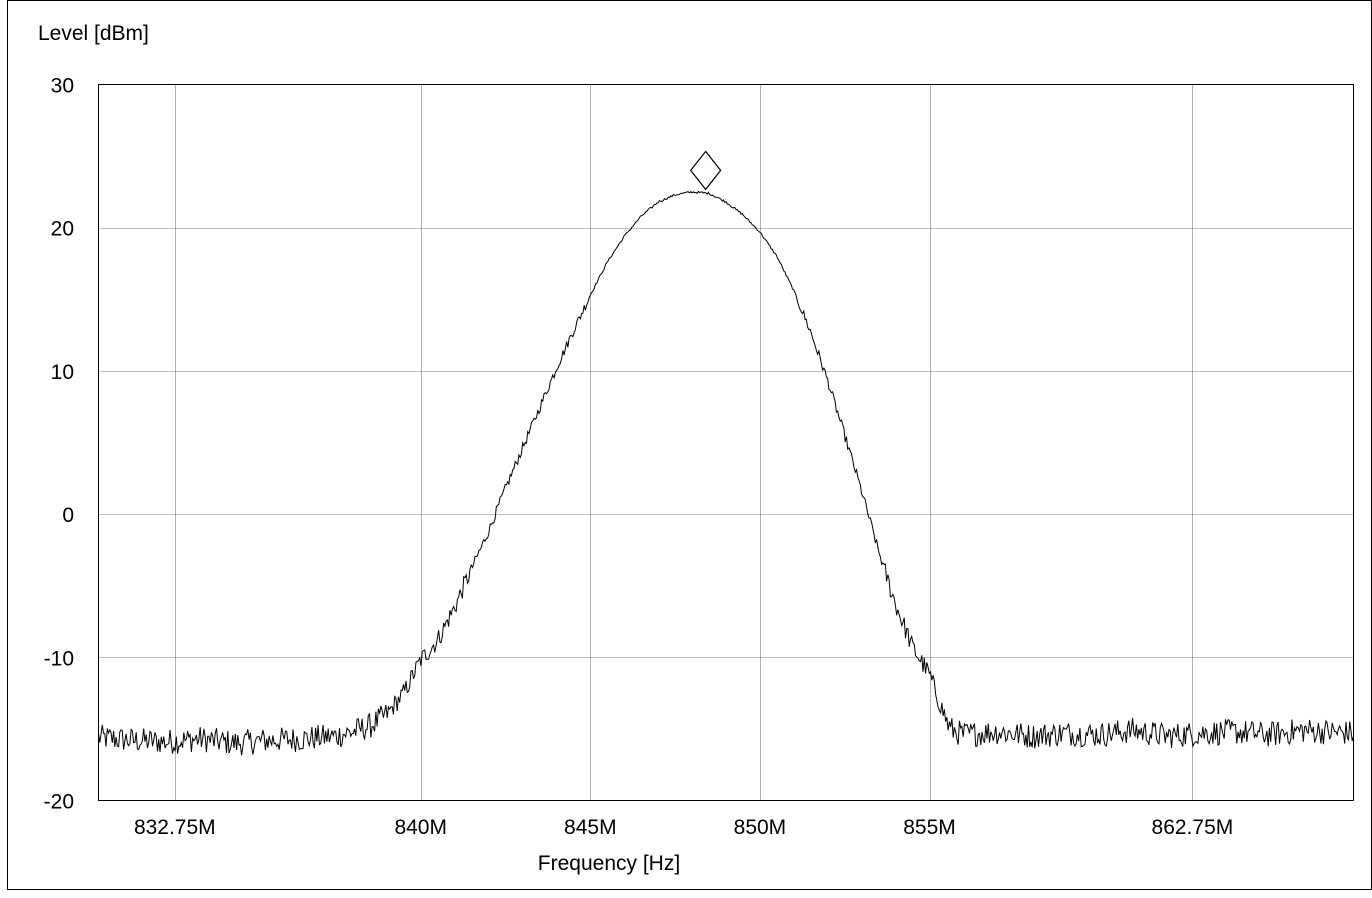 The width and height of the screenshot is (1372, 898). I want to click on peak-marker-icon, so click(705, 170).